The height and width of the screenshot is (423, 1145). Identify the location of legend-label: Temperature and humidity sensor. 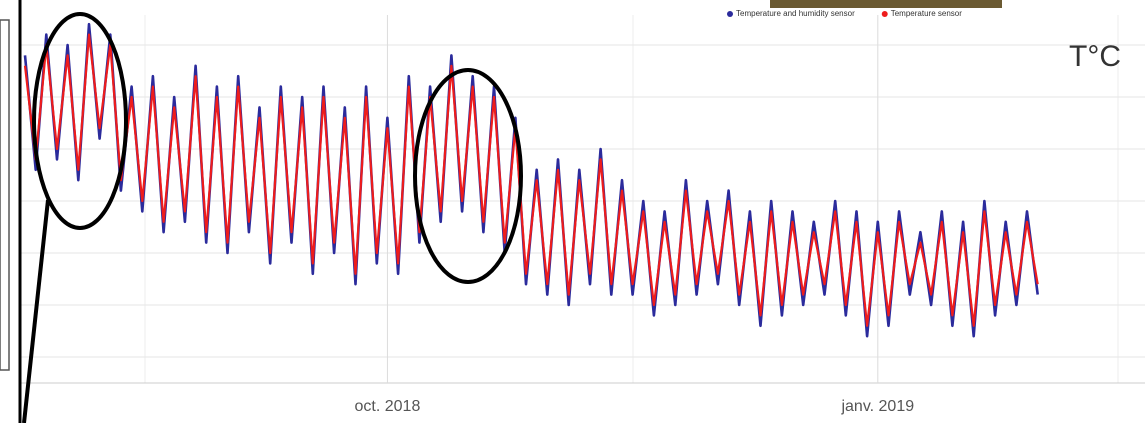
(795, 13).